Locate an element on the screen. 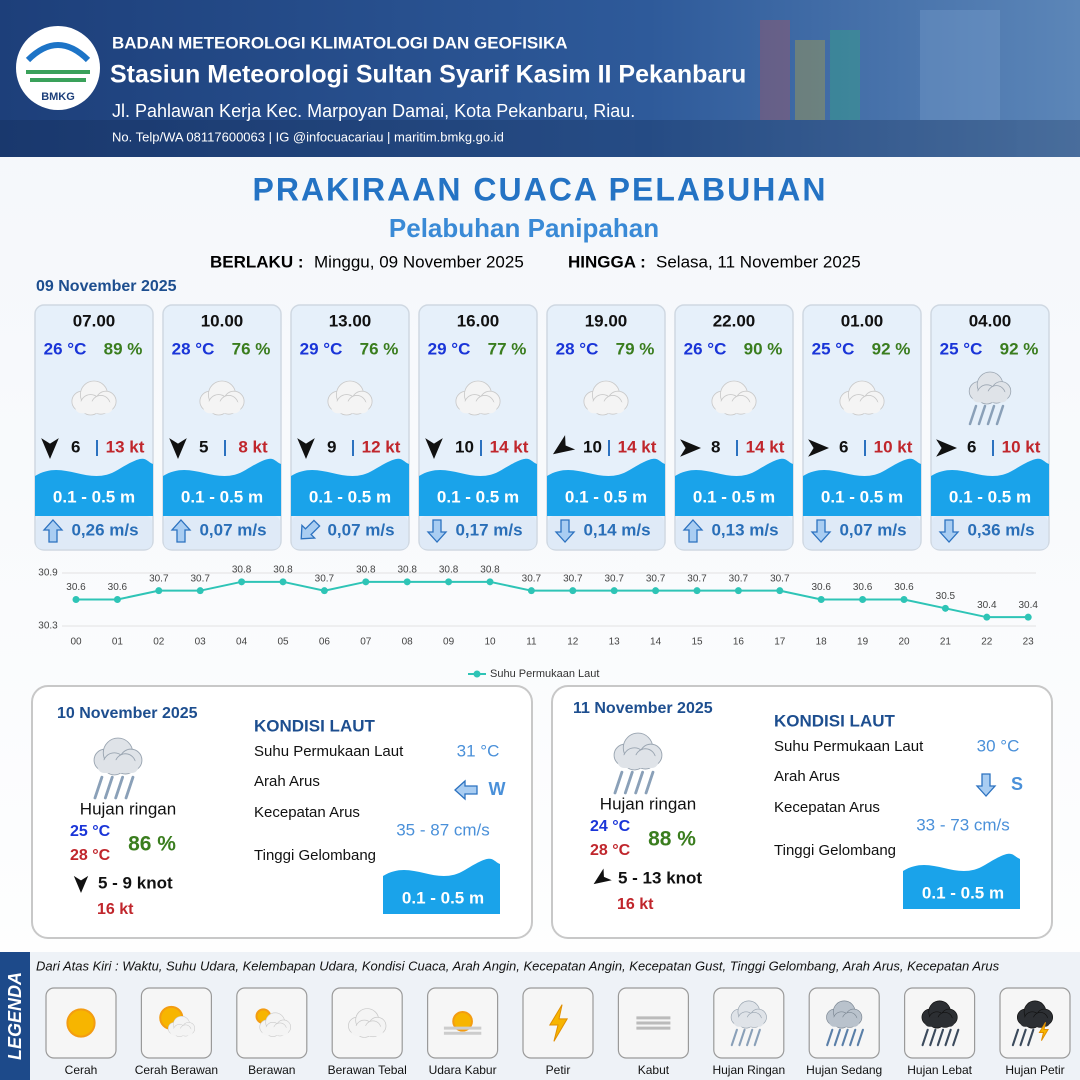 The width and height of the screenshot is (1080, 1080). card-gust: 14 kt is located at coordinates (509, 446).